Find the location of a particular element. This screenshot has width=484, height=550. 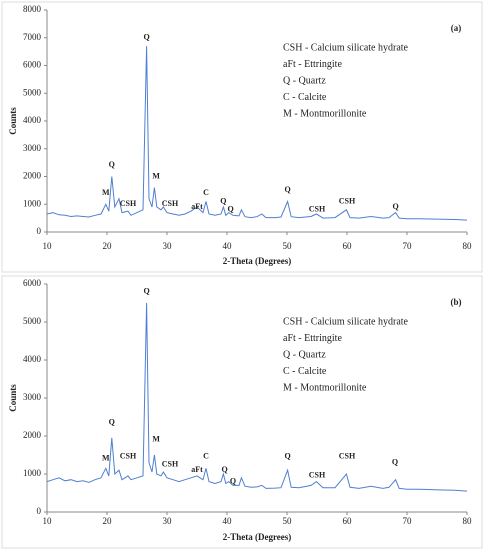

y-tick-label: 8000 is located at coordinates (32, 9).